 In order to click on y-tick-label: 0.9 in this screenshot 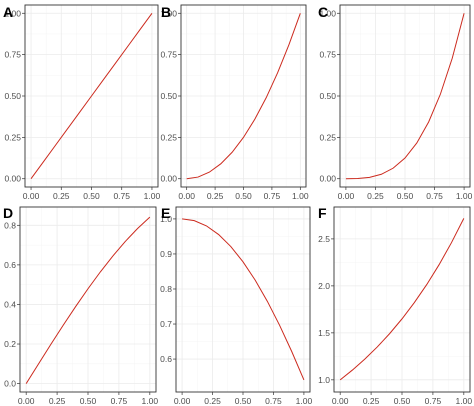, I will do `click(166, 254)`.